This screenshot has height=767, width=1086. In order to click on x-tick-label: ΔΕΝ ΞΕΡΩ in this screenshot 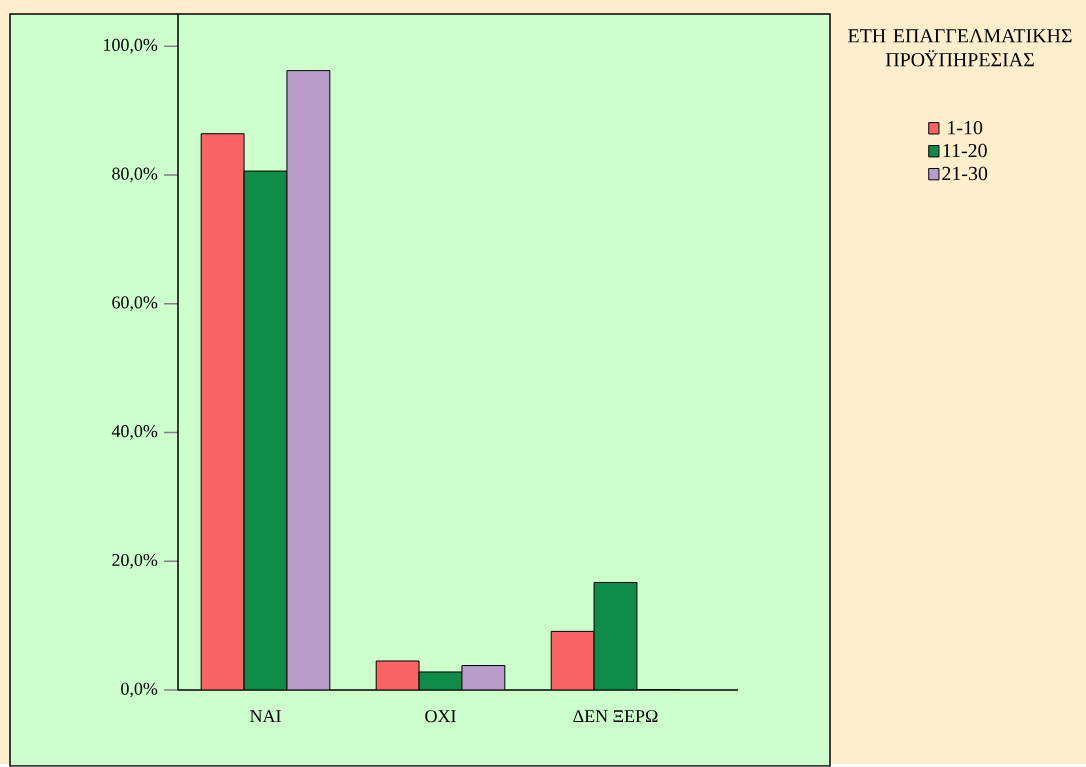, I will do `click(615, 716)`.